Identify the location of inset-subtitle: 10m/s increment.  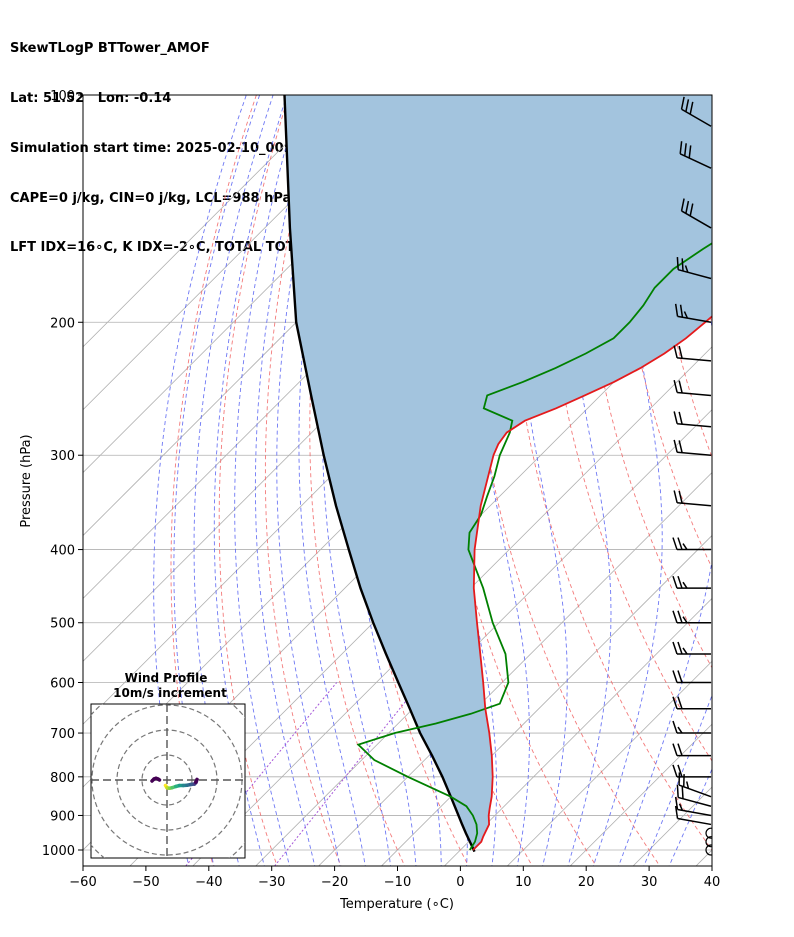
(170, 693).